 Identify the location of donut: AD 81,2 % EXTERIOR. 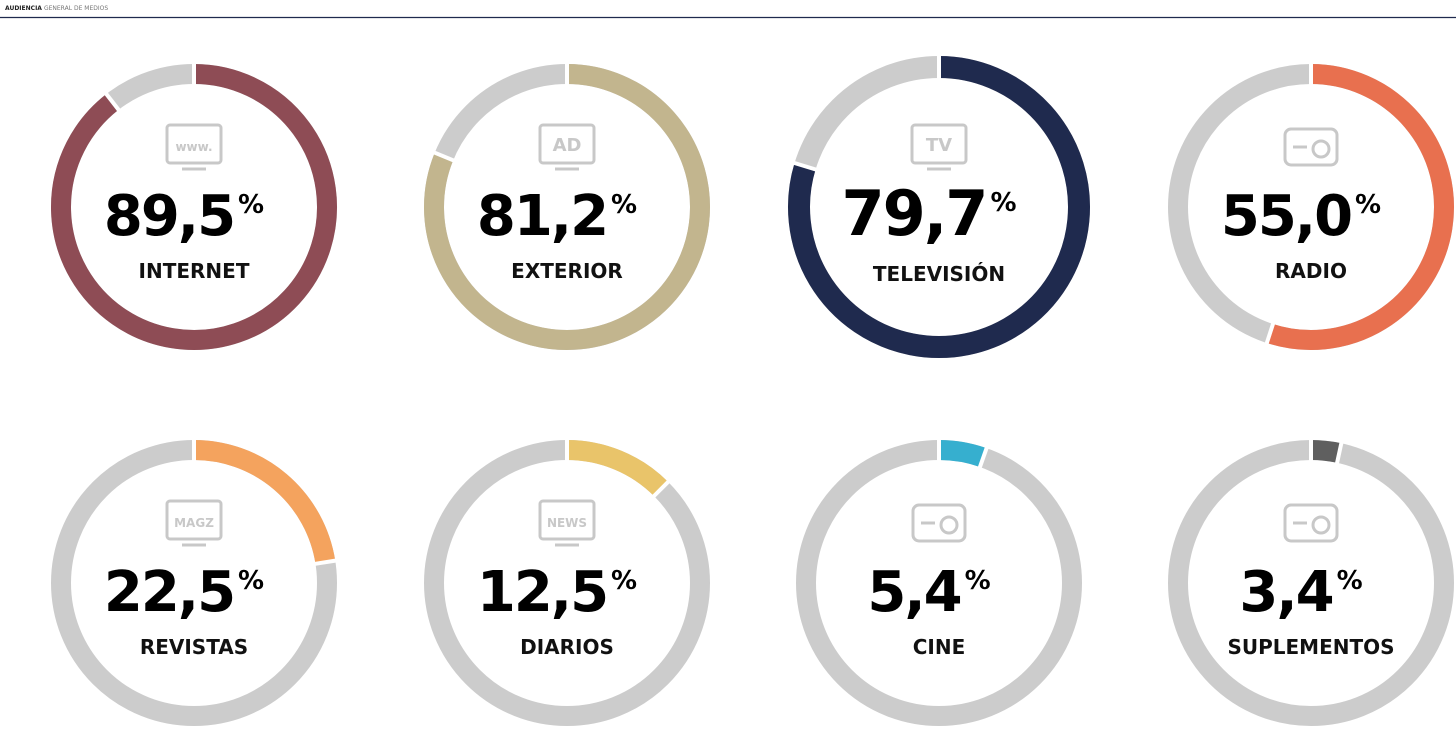
(567, 206).